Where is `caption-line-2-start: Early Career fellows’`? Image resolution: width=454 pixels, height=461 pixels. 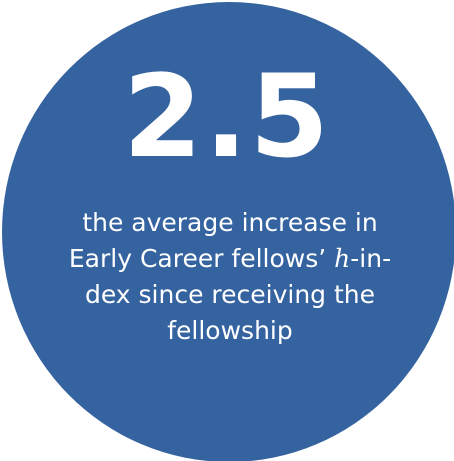 caption-line-2-start: Early Career fellows’ is located at coordinates (201, 258).